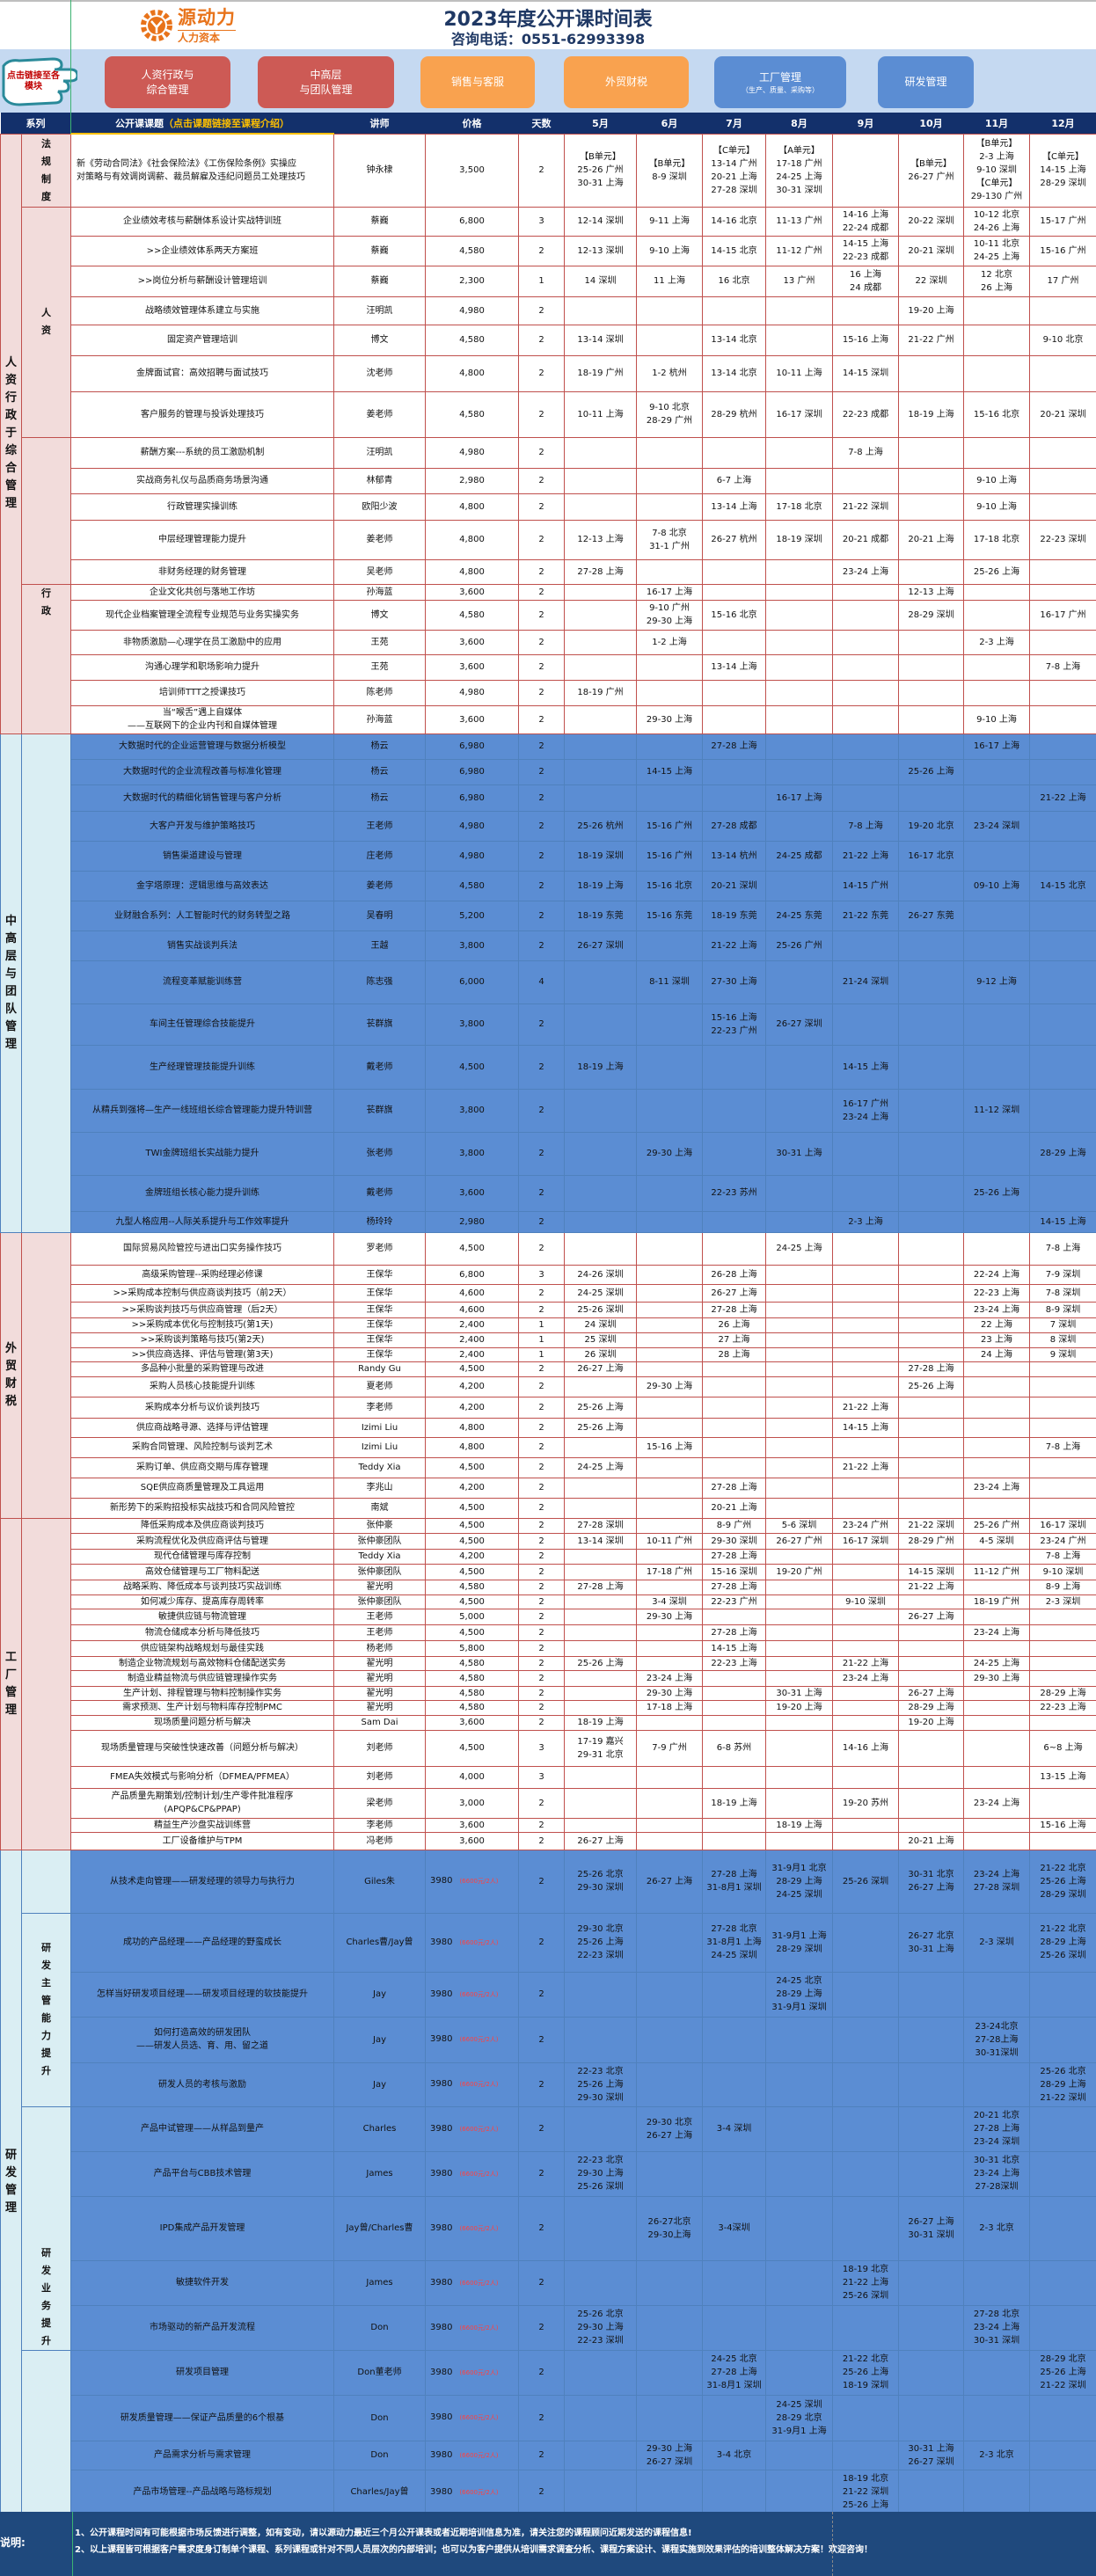 This screenshot has width=1096, height=2576. Describe the element at coordinates (202, 667) in the screenshot. I see `course-title-link: 沟通心理学和职场影响力提升` at that location.